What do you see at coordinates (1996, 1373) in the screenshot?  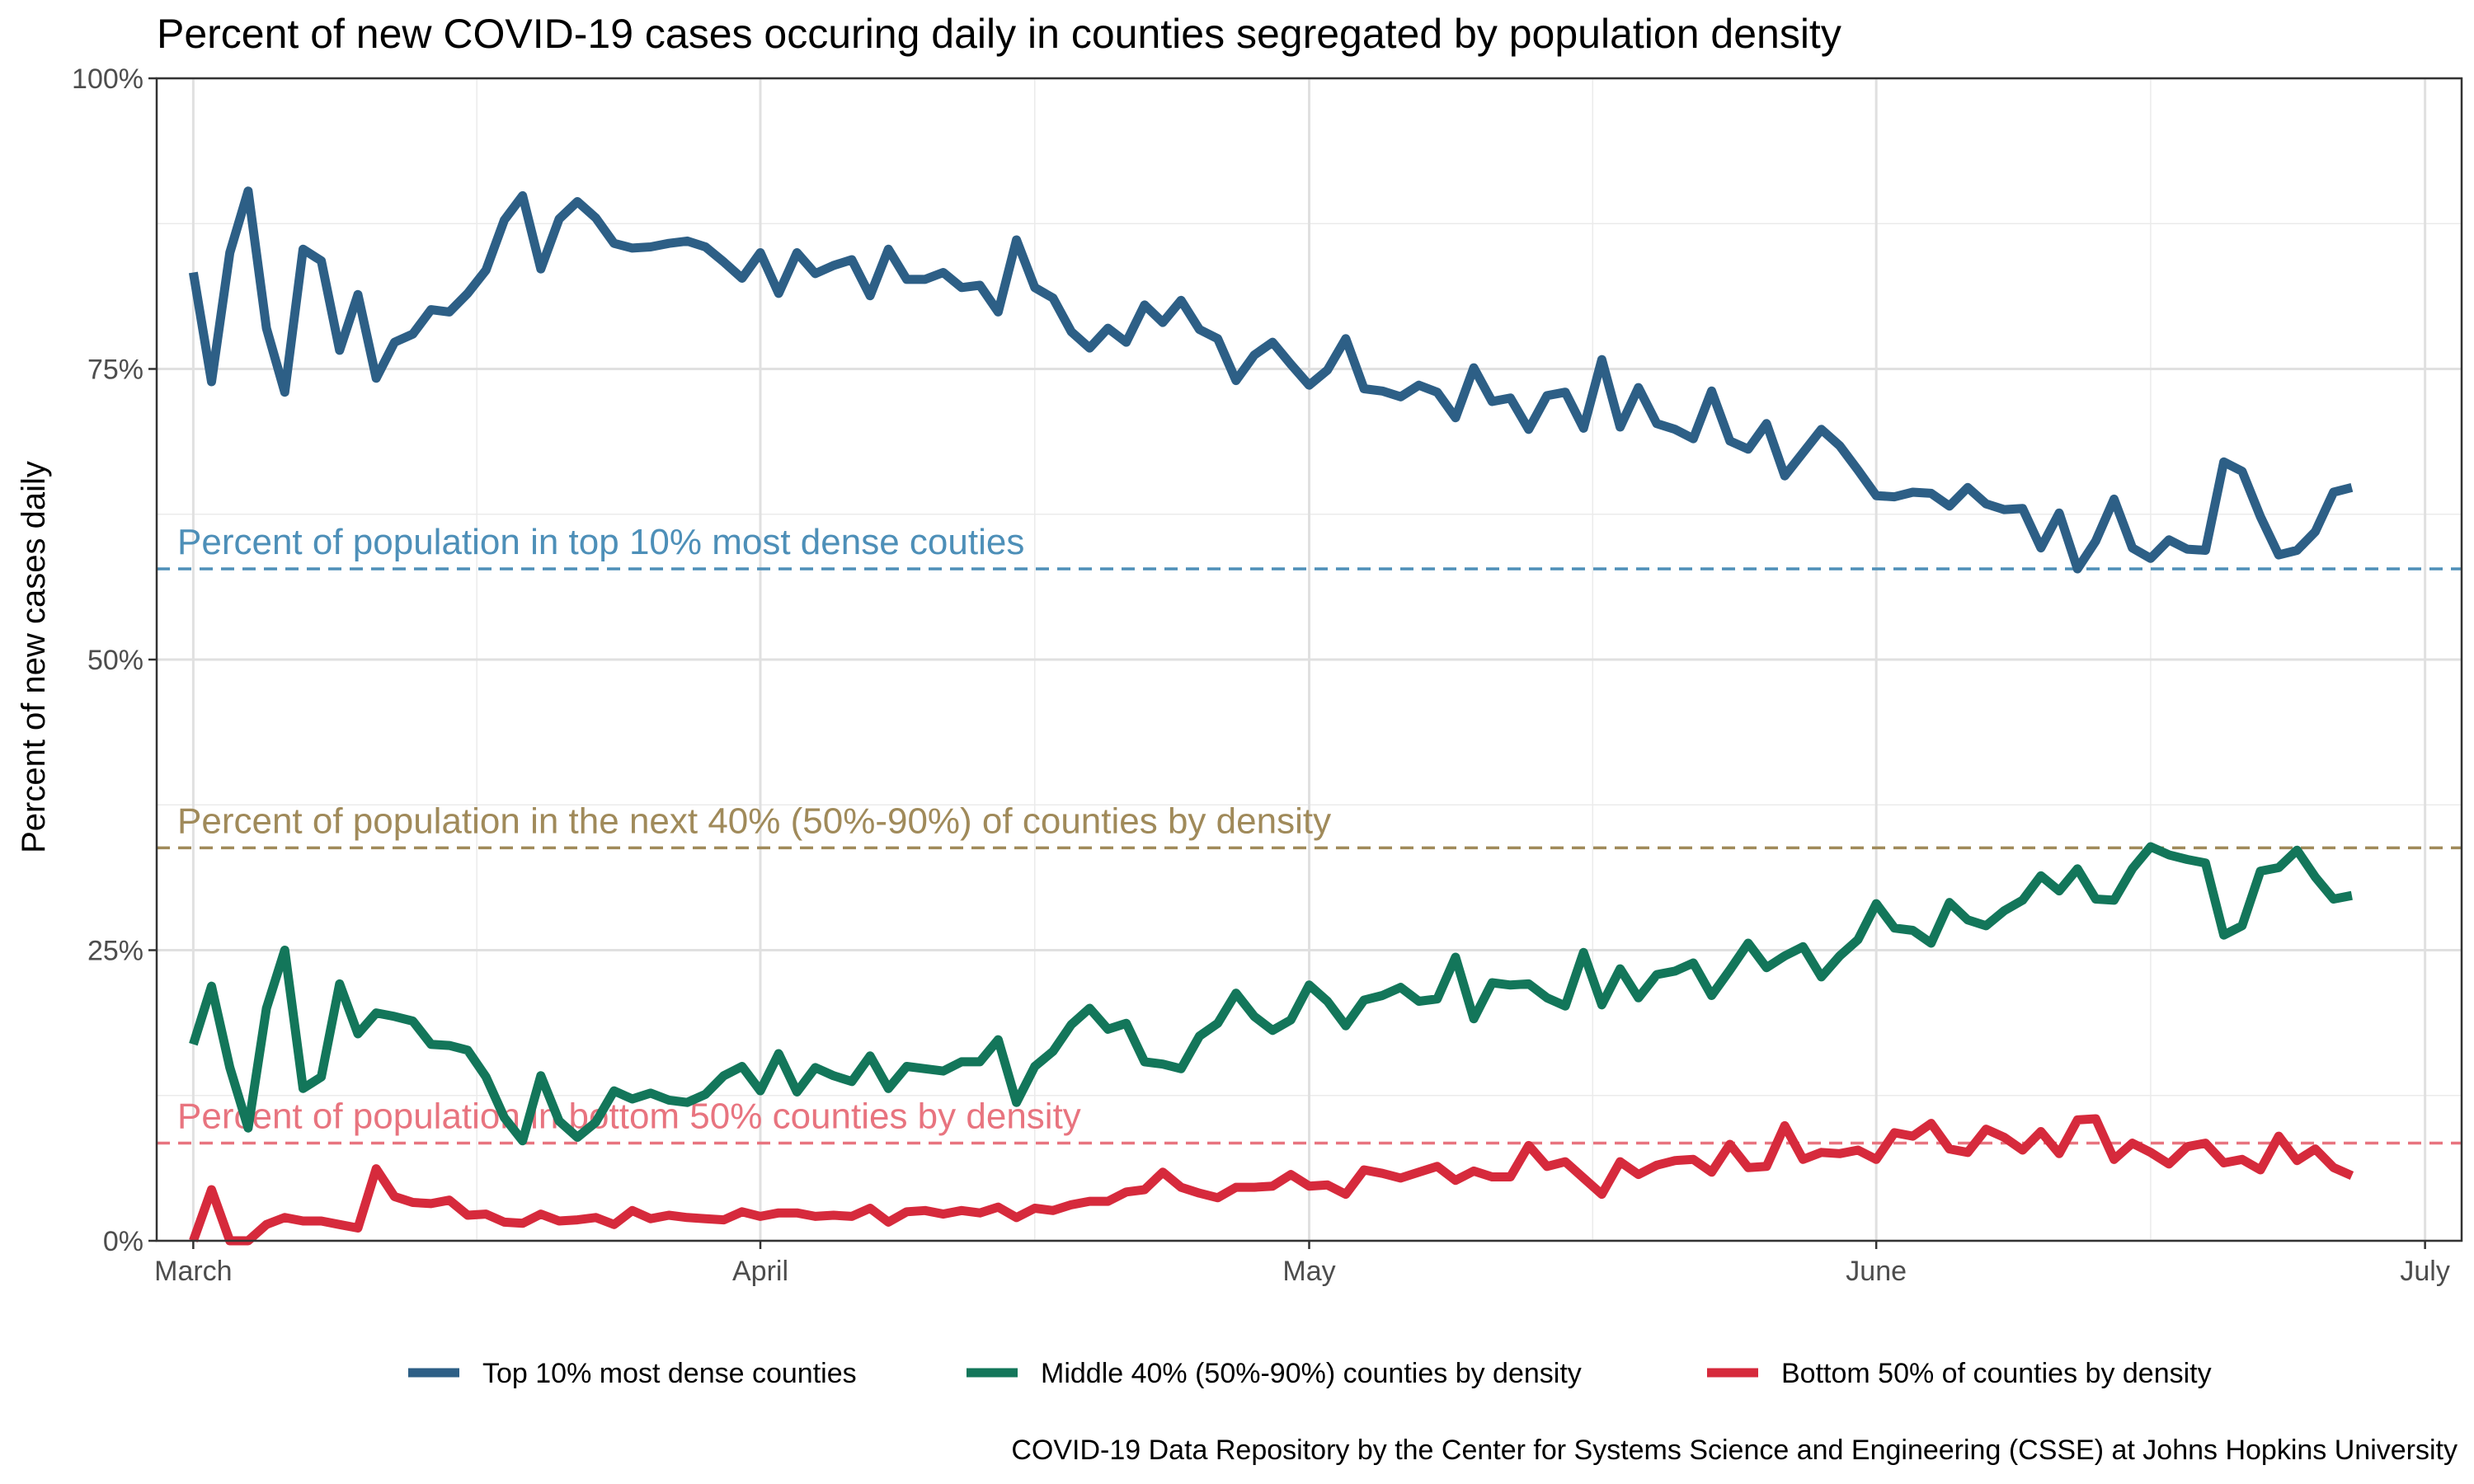 I see `legend-label: Bottom 50% of counties by density` at bounding box center [1996, 1373].